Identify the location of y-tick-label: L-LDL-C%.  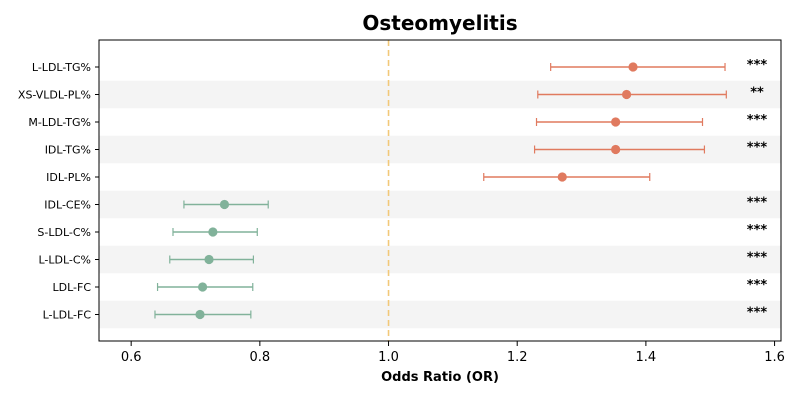
(64, 260).